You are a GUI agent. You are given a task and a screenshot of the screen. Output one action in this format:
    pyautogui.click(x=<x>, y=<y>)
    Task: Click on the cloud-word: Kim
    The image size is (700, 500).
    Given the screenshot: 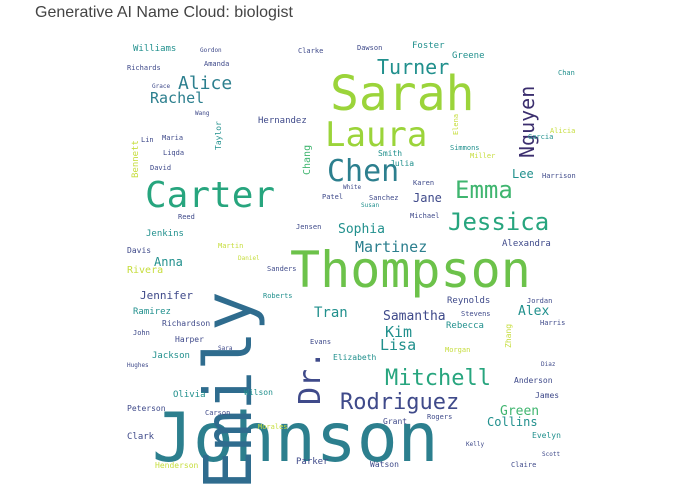 What is the action you would take?
    pyautogui.click(x=399, y=332)
    